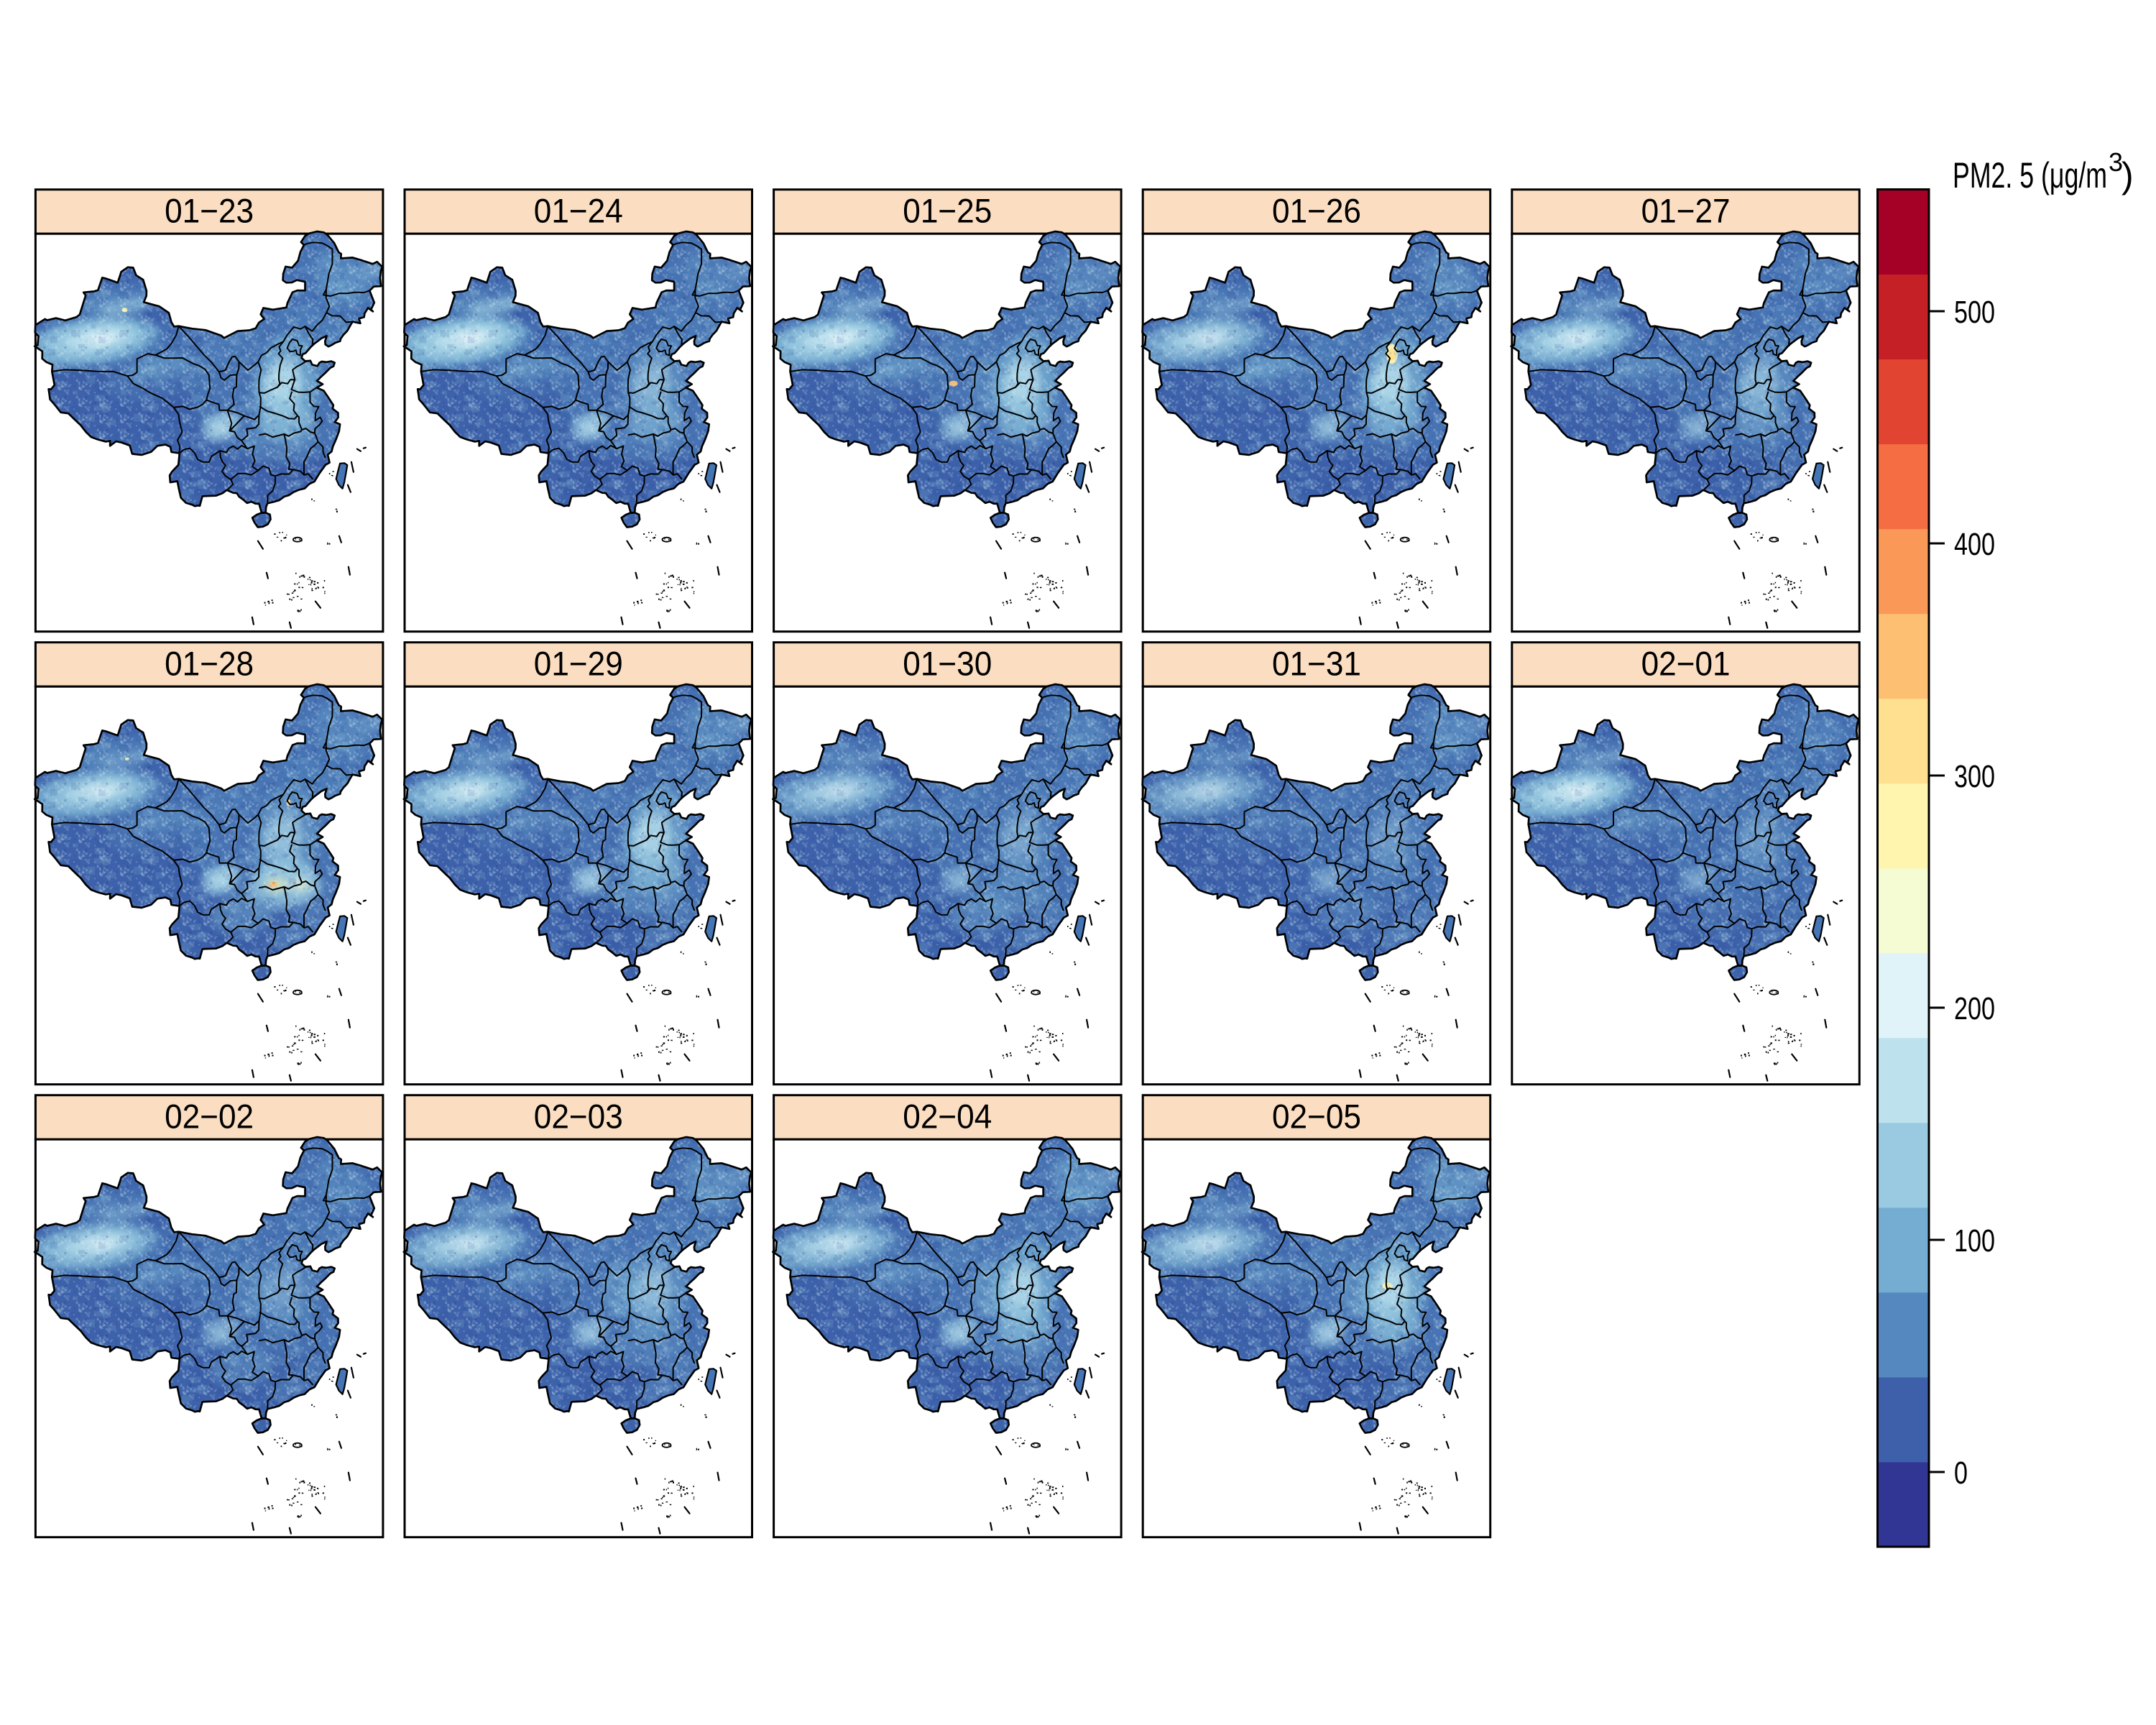  I want to click on svg-text: 100, so click(1974, 1241).